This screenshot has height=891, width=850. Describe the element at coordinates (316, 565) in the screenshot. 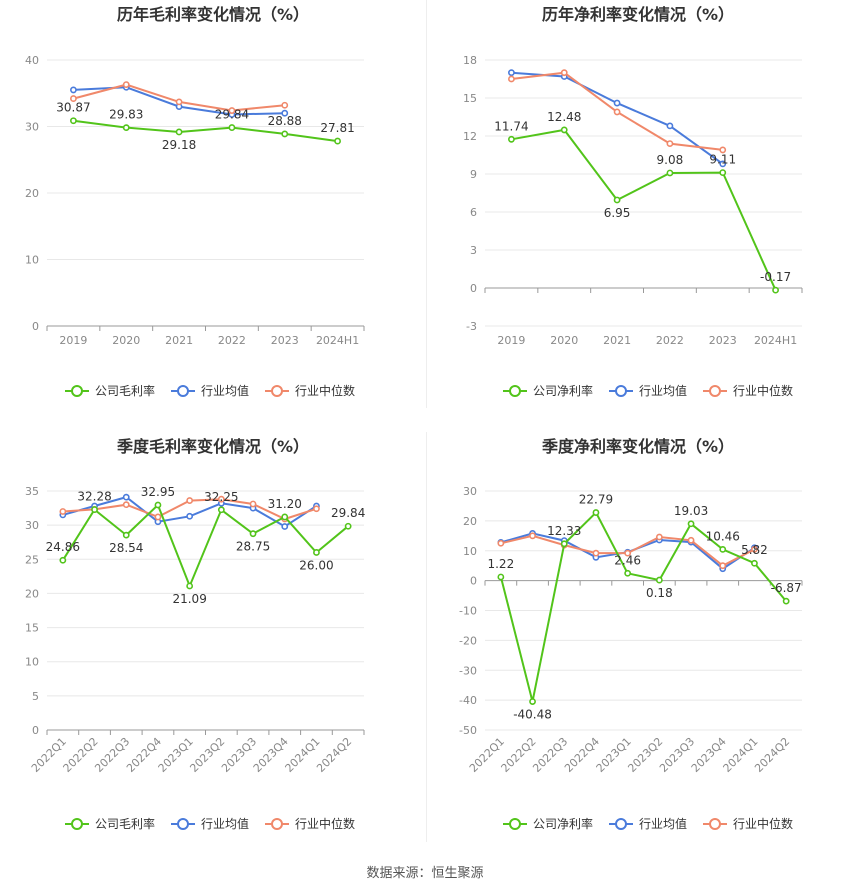

I see `data-label: 26.00` at that location.